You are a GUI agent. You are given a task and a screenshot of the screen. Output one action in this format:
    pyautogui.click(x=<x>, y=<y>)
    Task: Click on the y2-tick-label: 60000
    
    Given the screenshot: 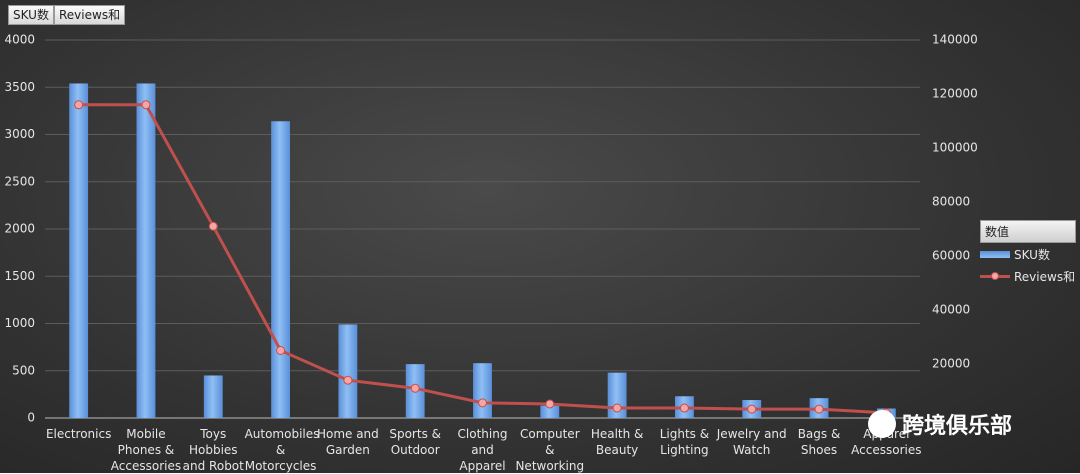 What is the action you would take?
    pyautogui.click(x=951, y=256)
    